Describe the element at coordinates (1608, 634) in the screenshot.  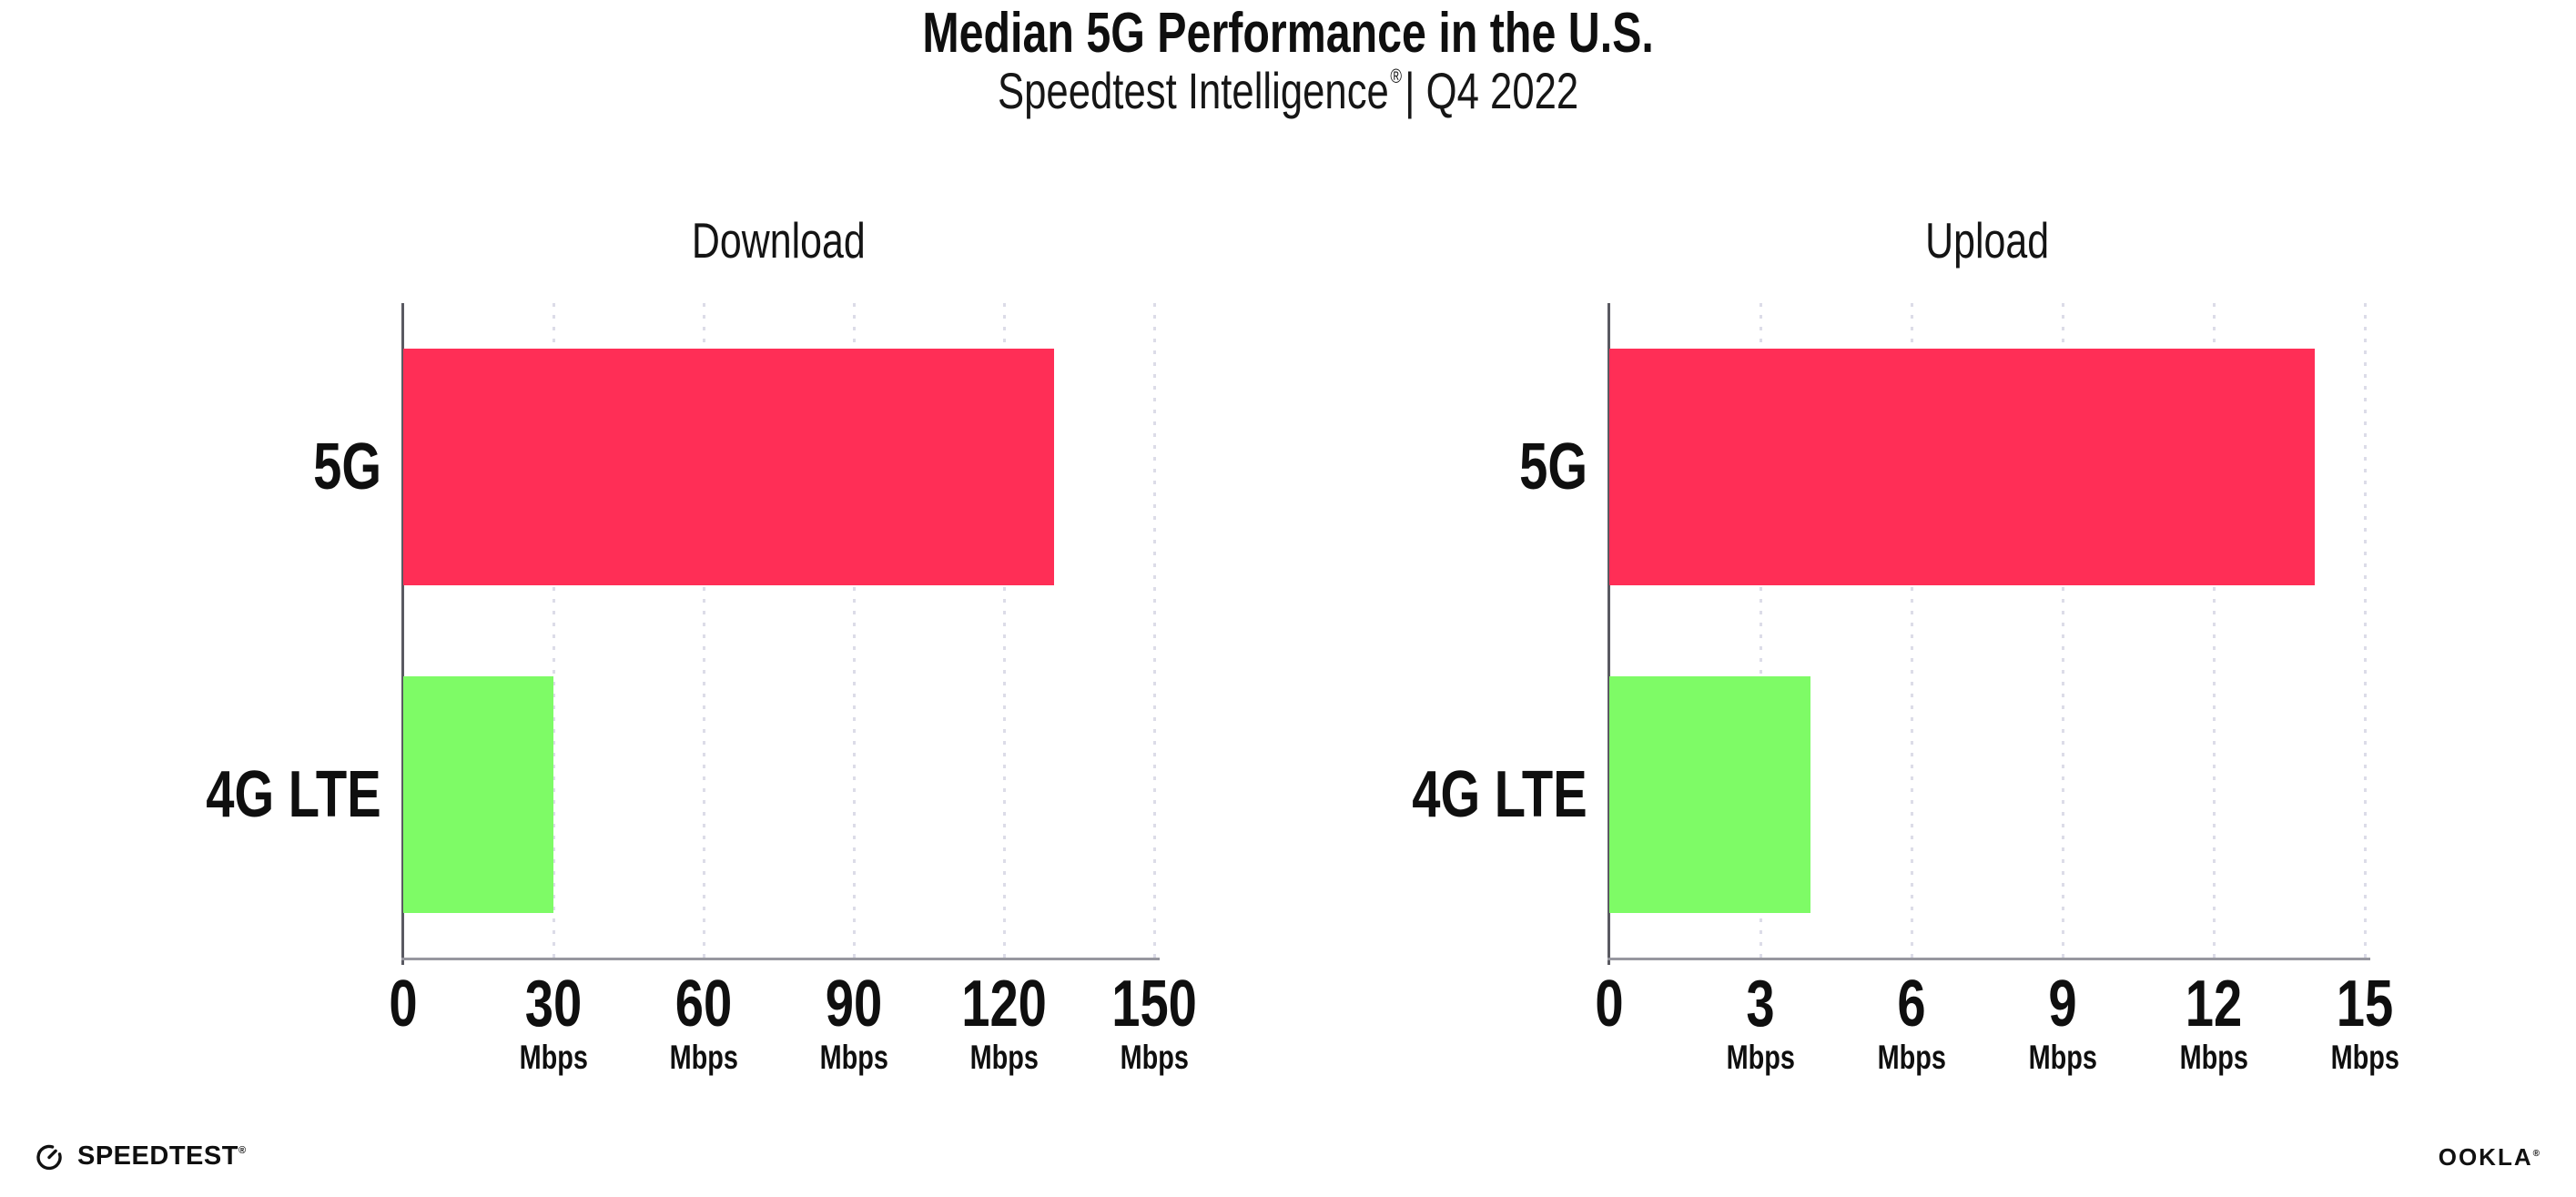
I see `upload-y-axis-line` at that location.